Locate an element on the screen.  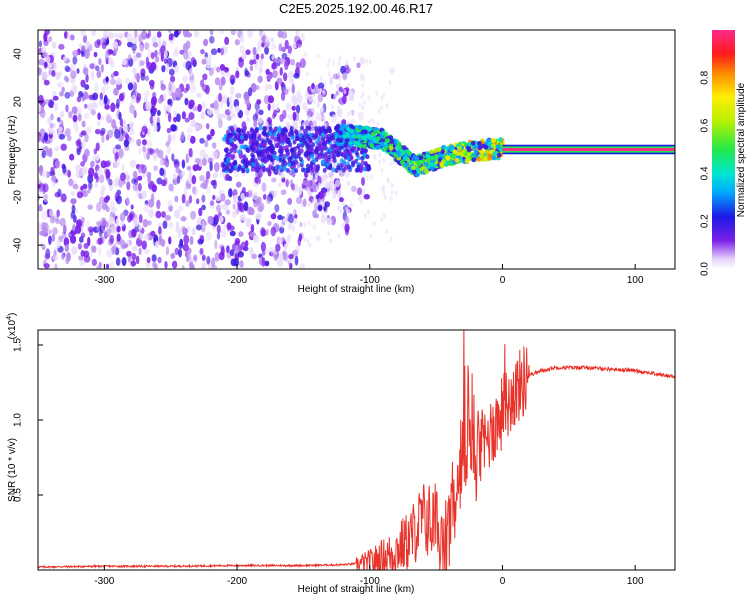
spectrogram-xtick-label: -300 is located at coordinates (104, 280).